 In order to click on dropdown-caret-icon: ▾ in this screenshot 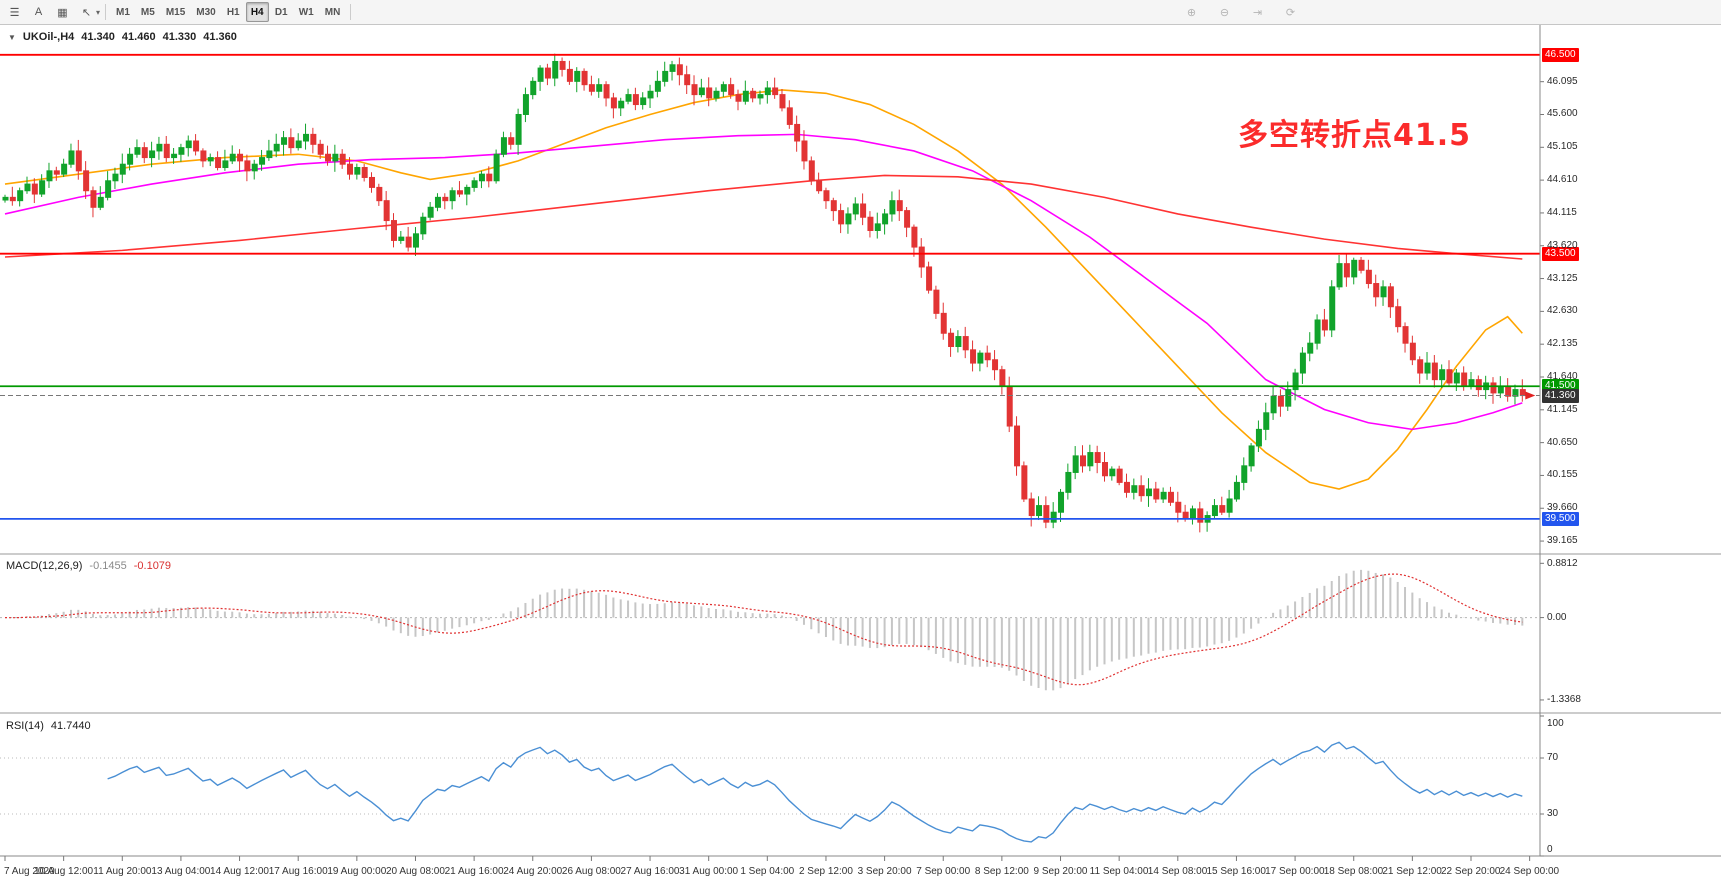, I will do `click(98, 12)`.